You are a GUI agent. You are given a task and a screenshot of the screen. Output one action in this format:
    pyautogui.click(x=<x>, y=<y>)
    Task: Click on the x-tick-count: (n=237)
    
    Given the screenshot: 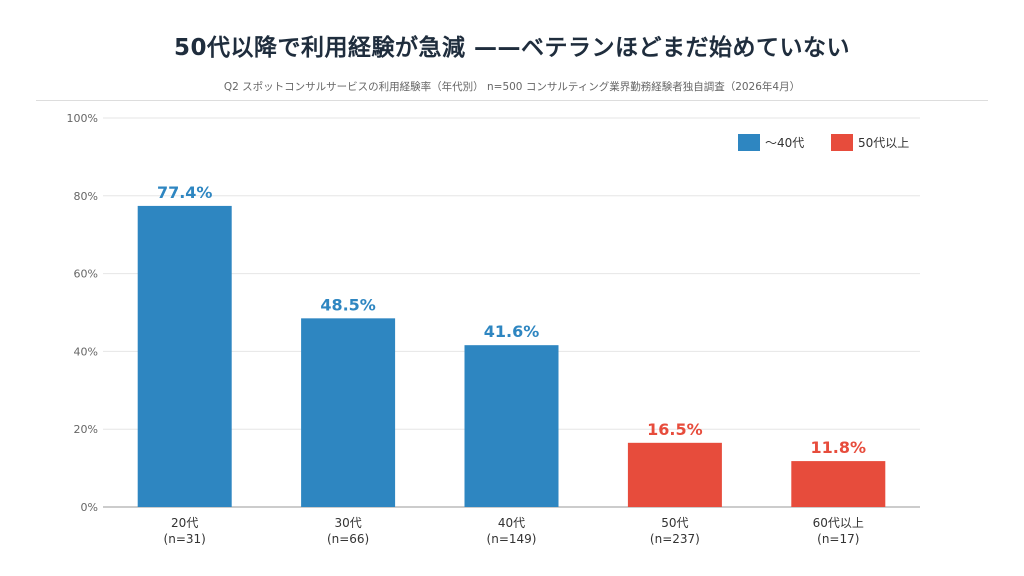 What is the action you would take?
    pyautogui.click(x=675, y=539)
    